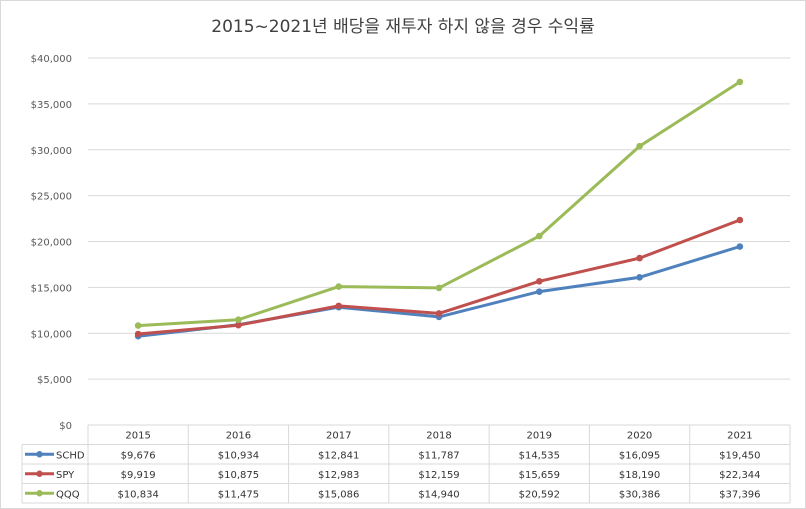 This screenshot has height=509, width=806. What do you see at coordinates (539, 455) in the screenshot?
I see `data-table-cell: $14,535` at bounding box center [539, 455].